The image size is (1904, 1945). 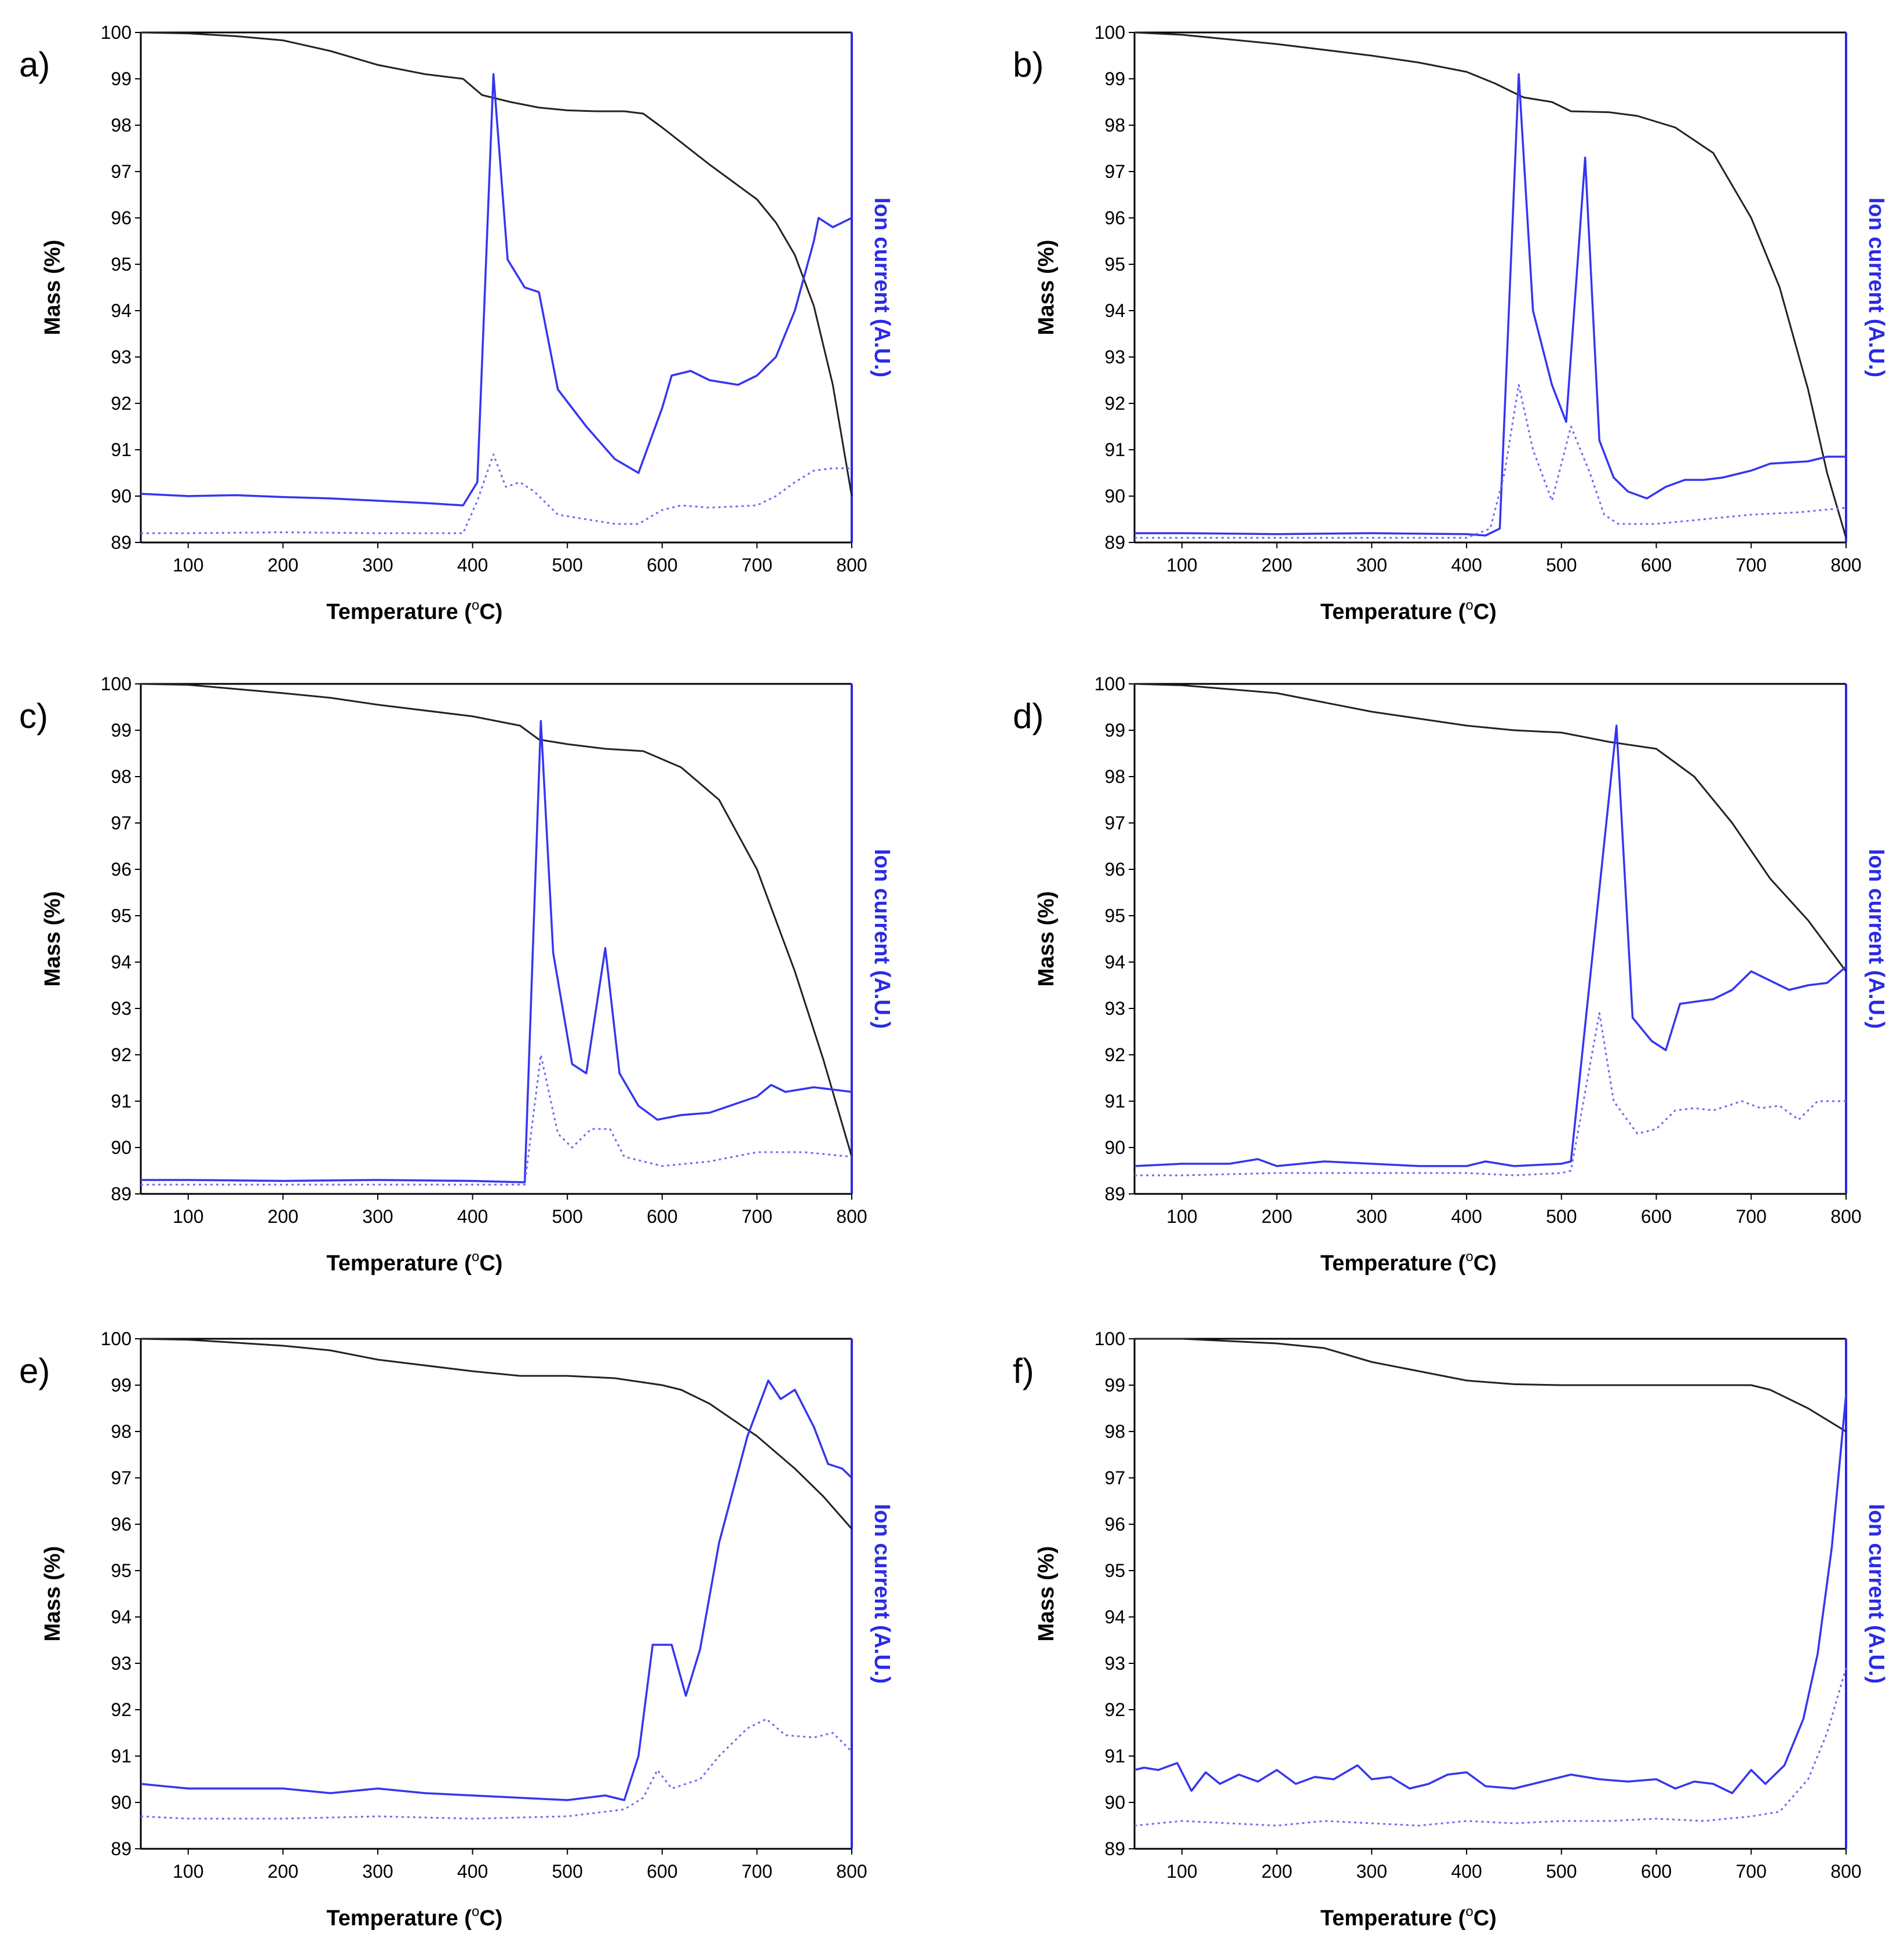 What do you see at coordinates (121, 1710) in the screenshot?
I see `panel-e-ytick-label: 92` at bounding box center [121, 1710].